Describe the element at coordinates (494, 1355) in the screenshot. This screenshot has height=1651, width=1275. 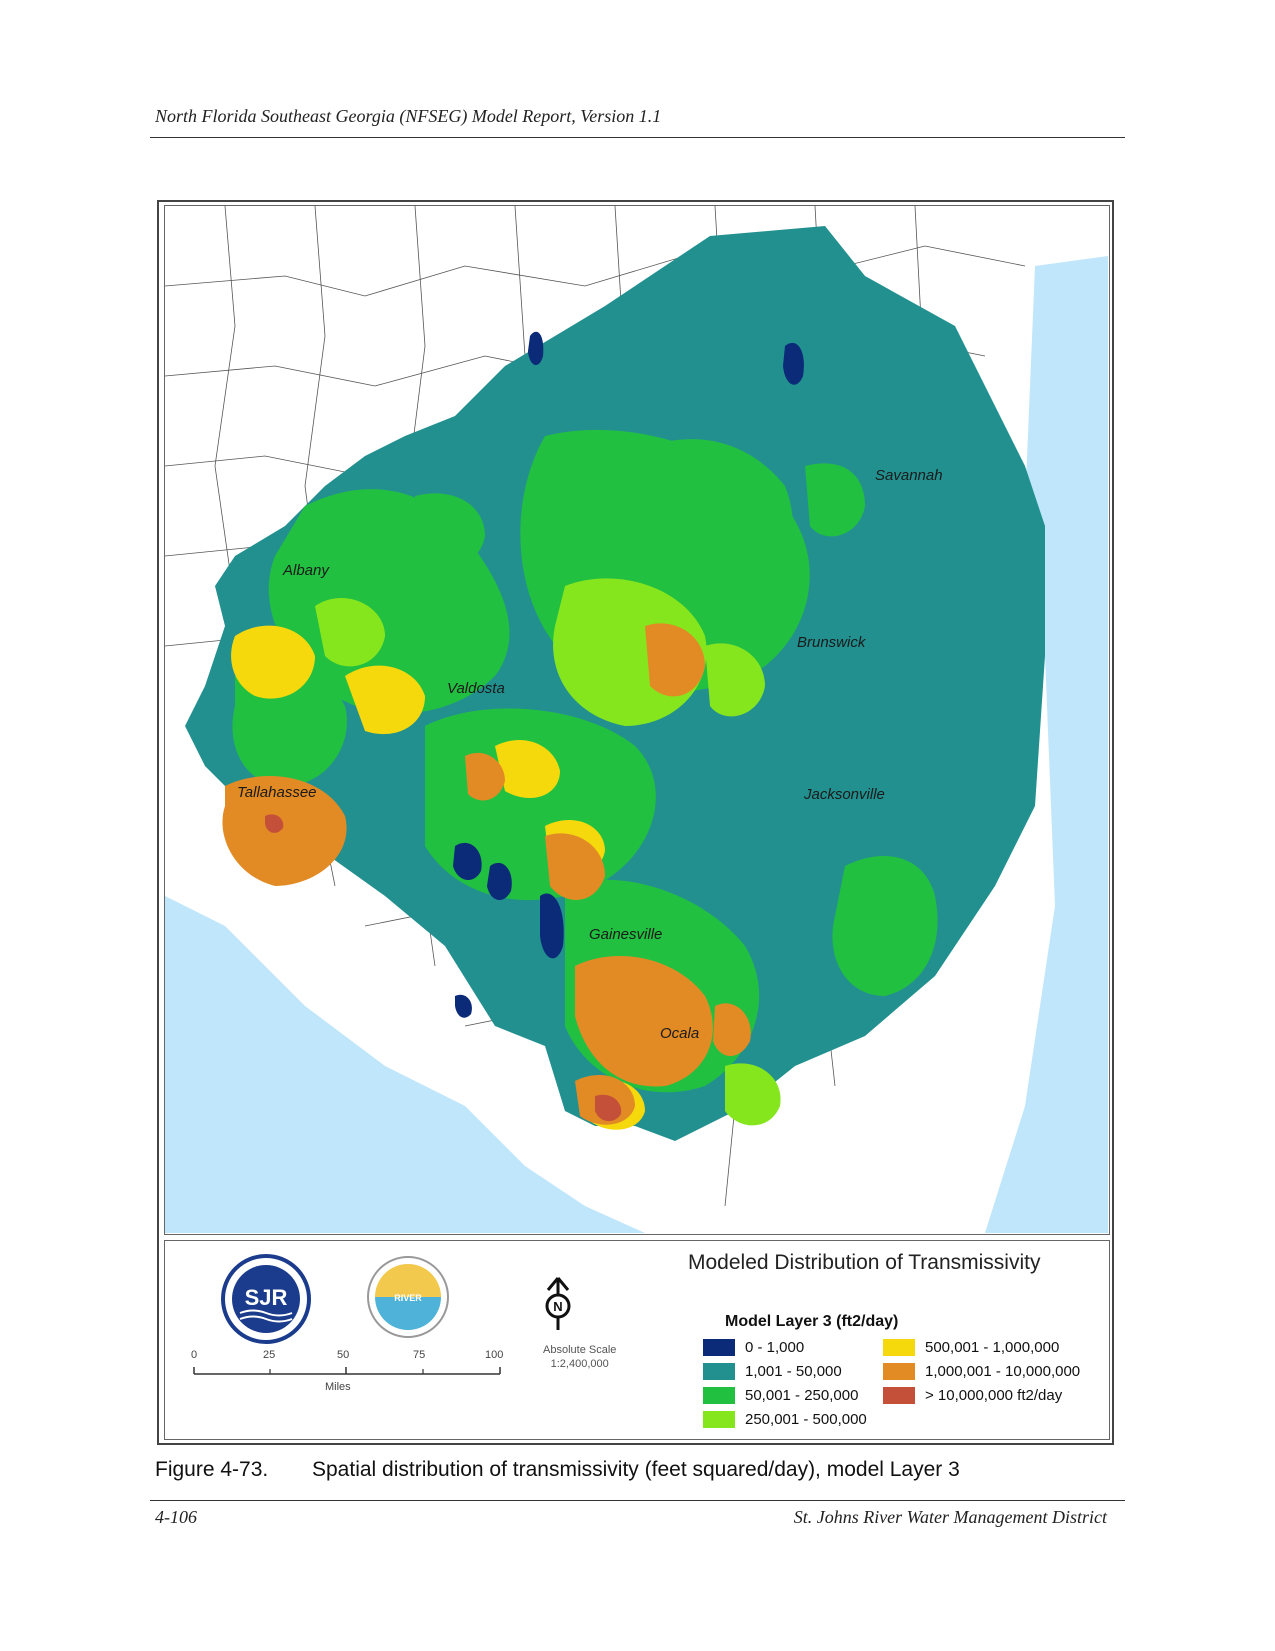
I see `scale-tick-100: 100` at that location.